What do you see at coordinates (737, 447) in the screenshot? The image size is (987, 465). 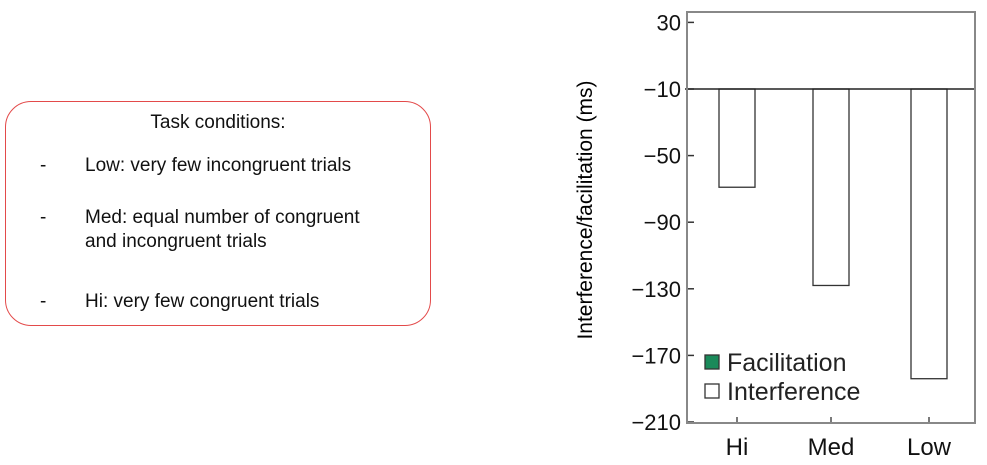 I see `x-tick-label: Hi` at bounding box center [737, 447].